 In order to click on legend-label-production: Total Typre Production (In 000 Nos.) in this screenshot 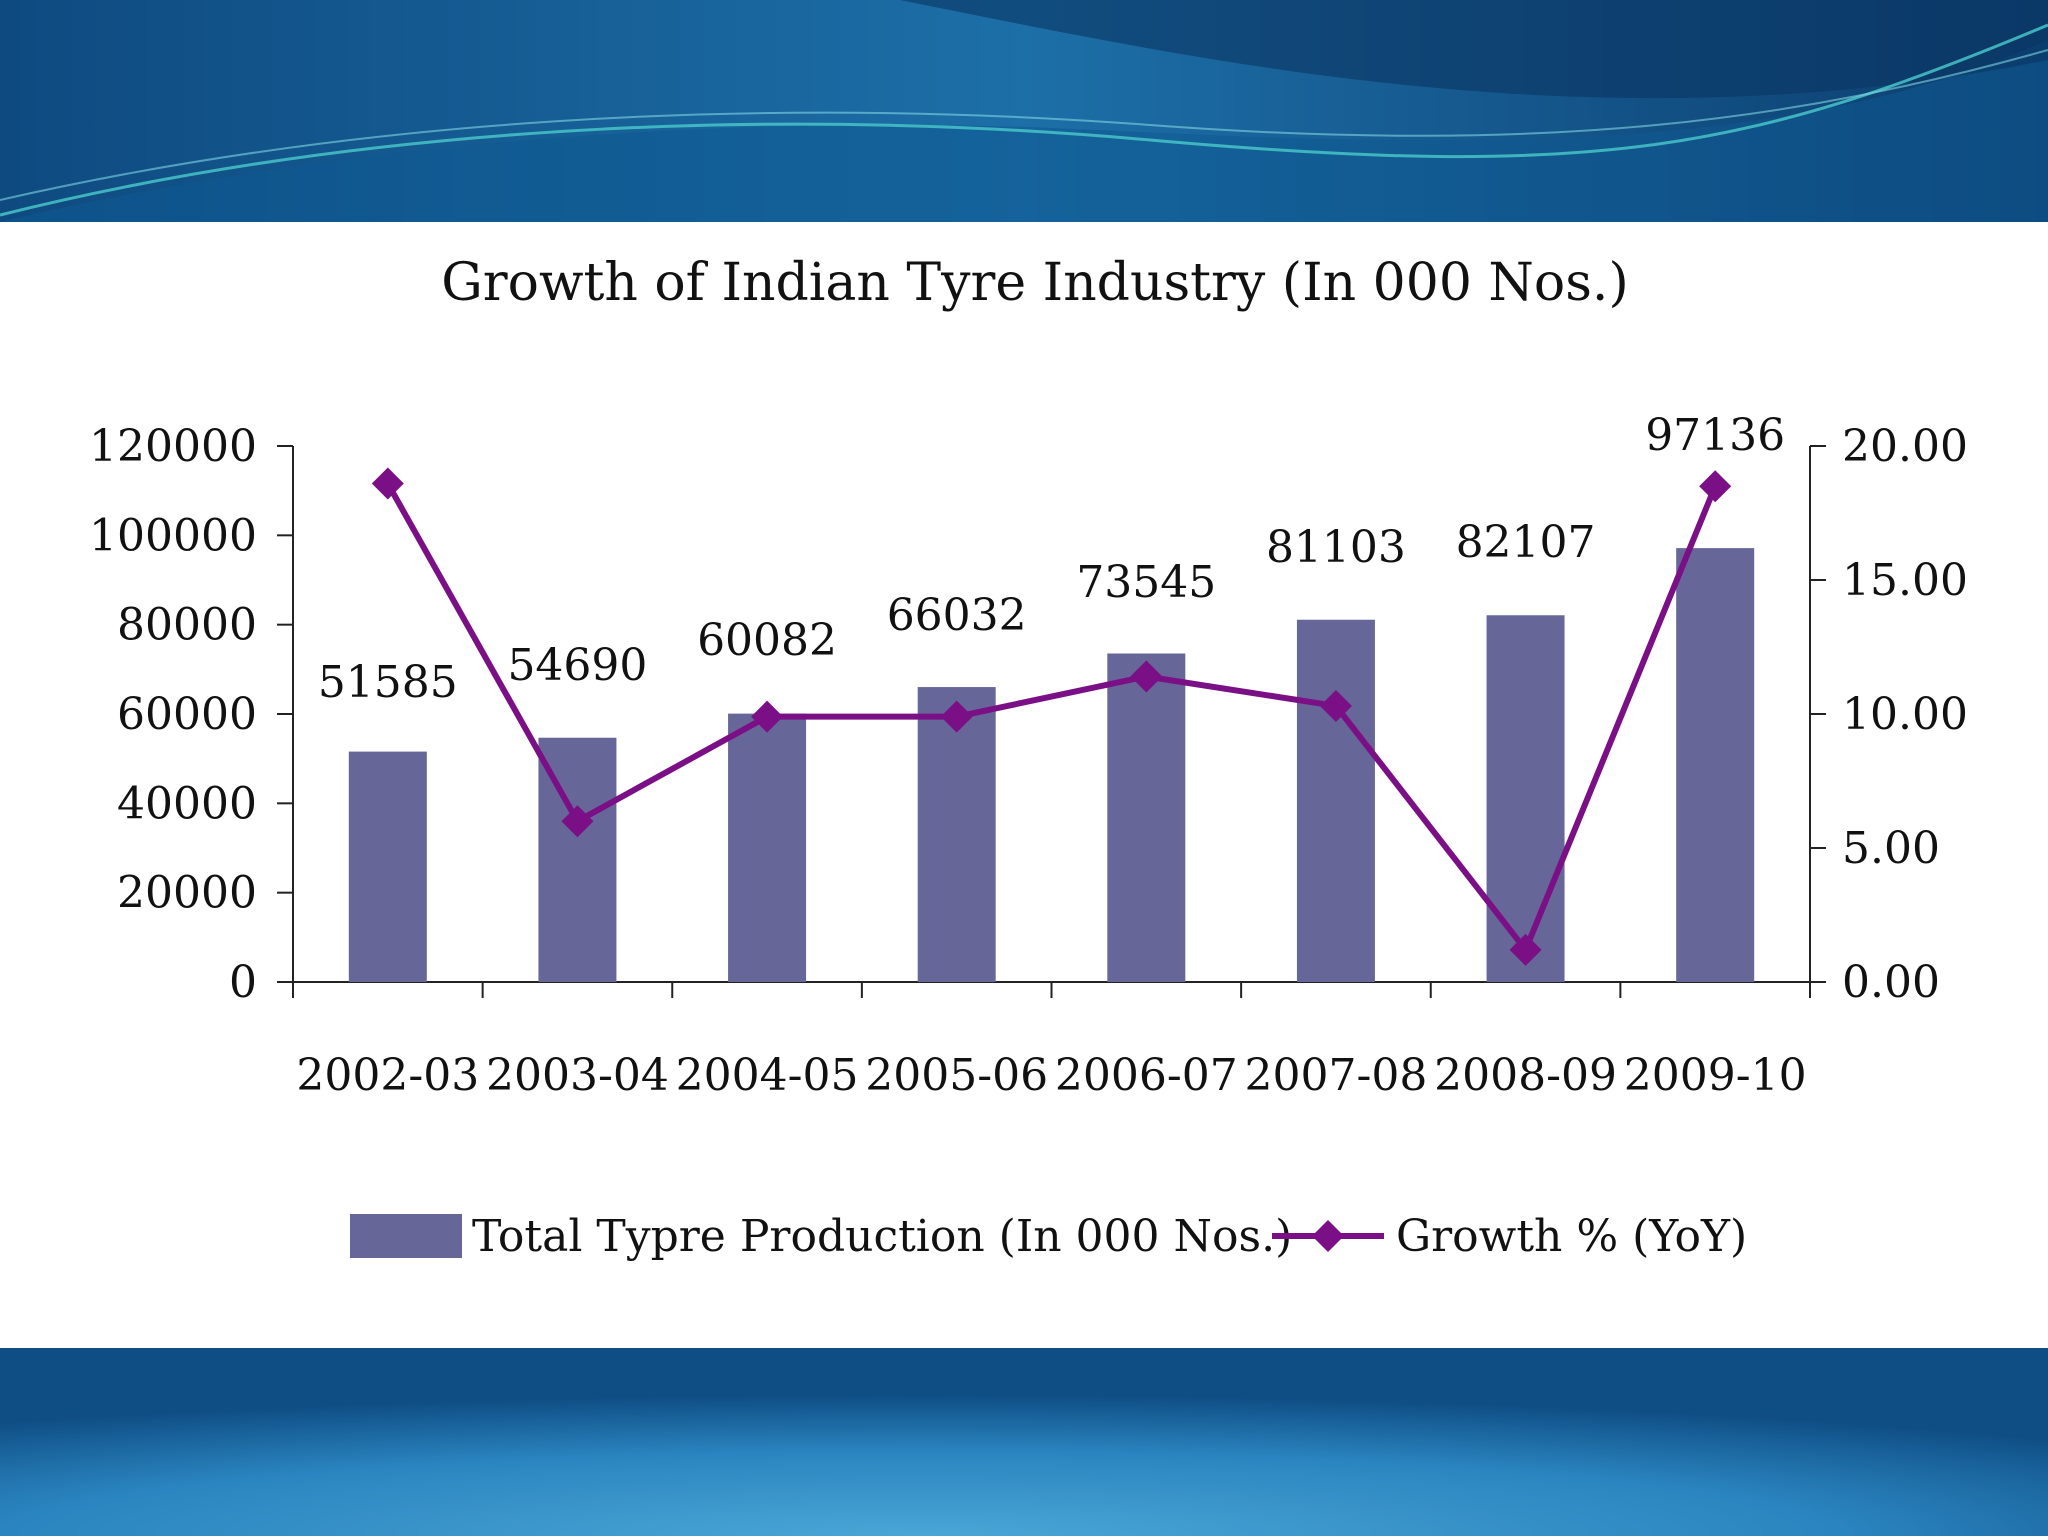, I will do `click(882, 1236)`.